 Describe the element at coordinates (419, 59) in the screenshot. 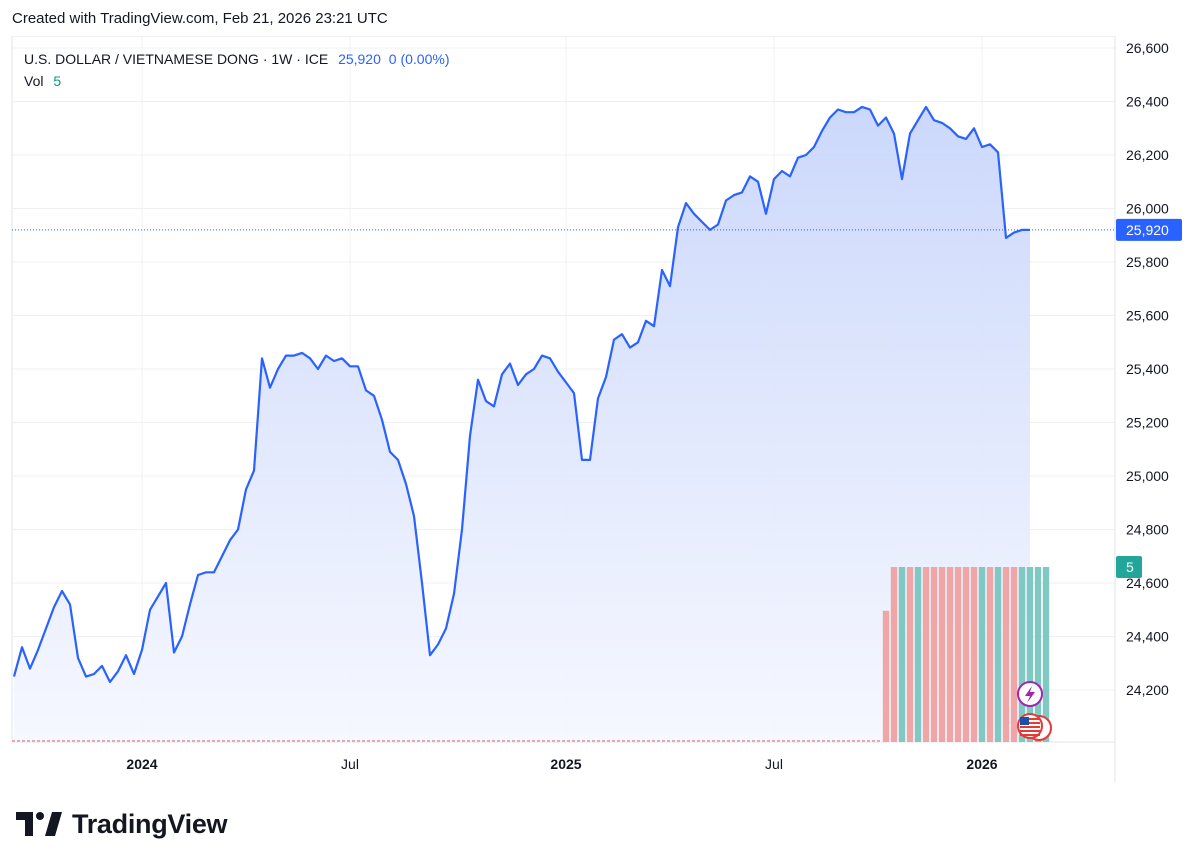

I see `price-change: 0 (0.00%)` at that location.